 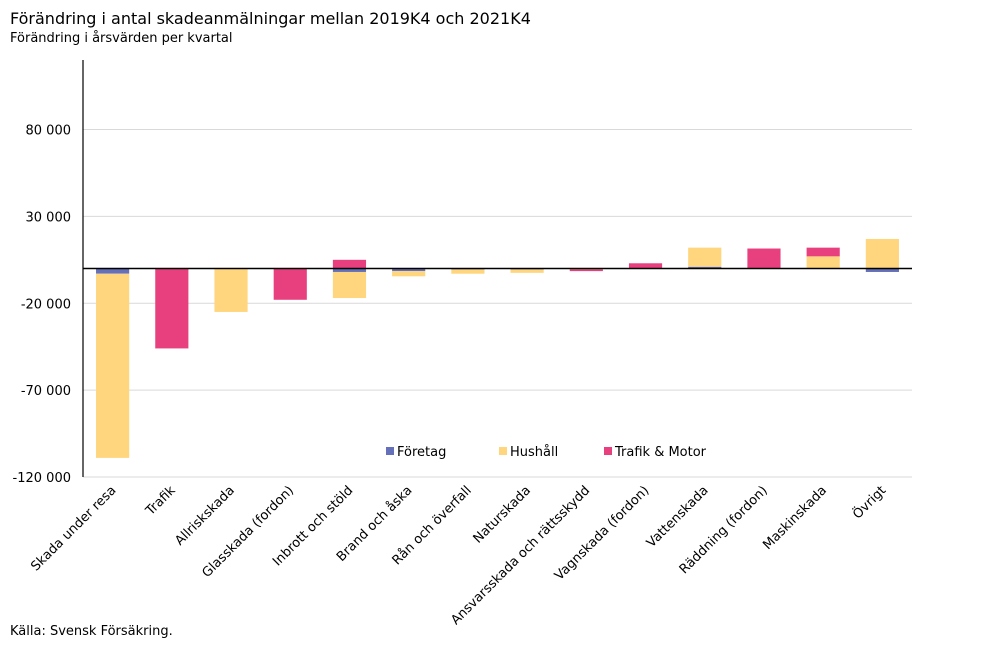 I want to click on legend-label: Hushåll, so click(x=534, y=452).